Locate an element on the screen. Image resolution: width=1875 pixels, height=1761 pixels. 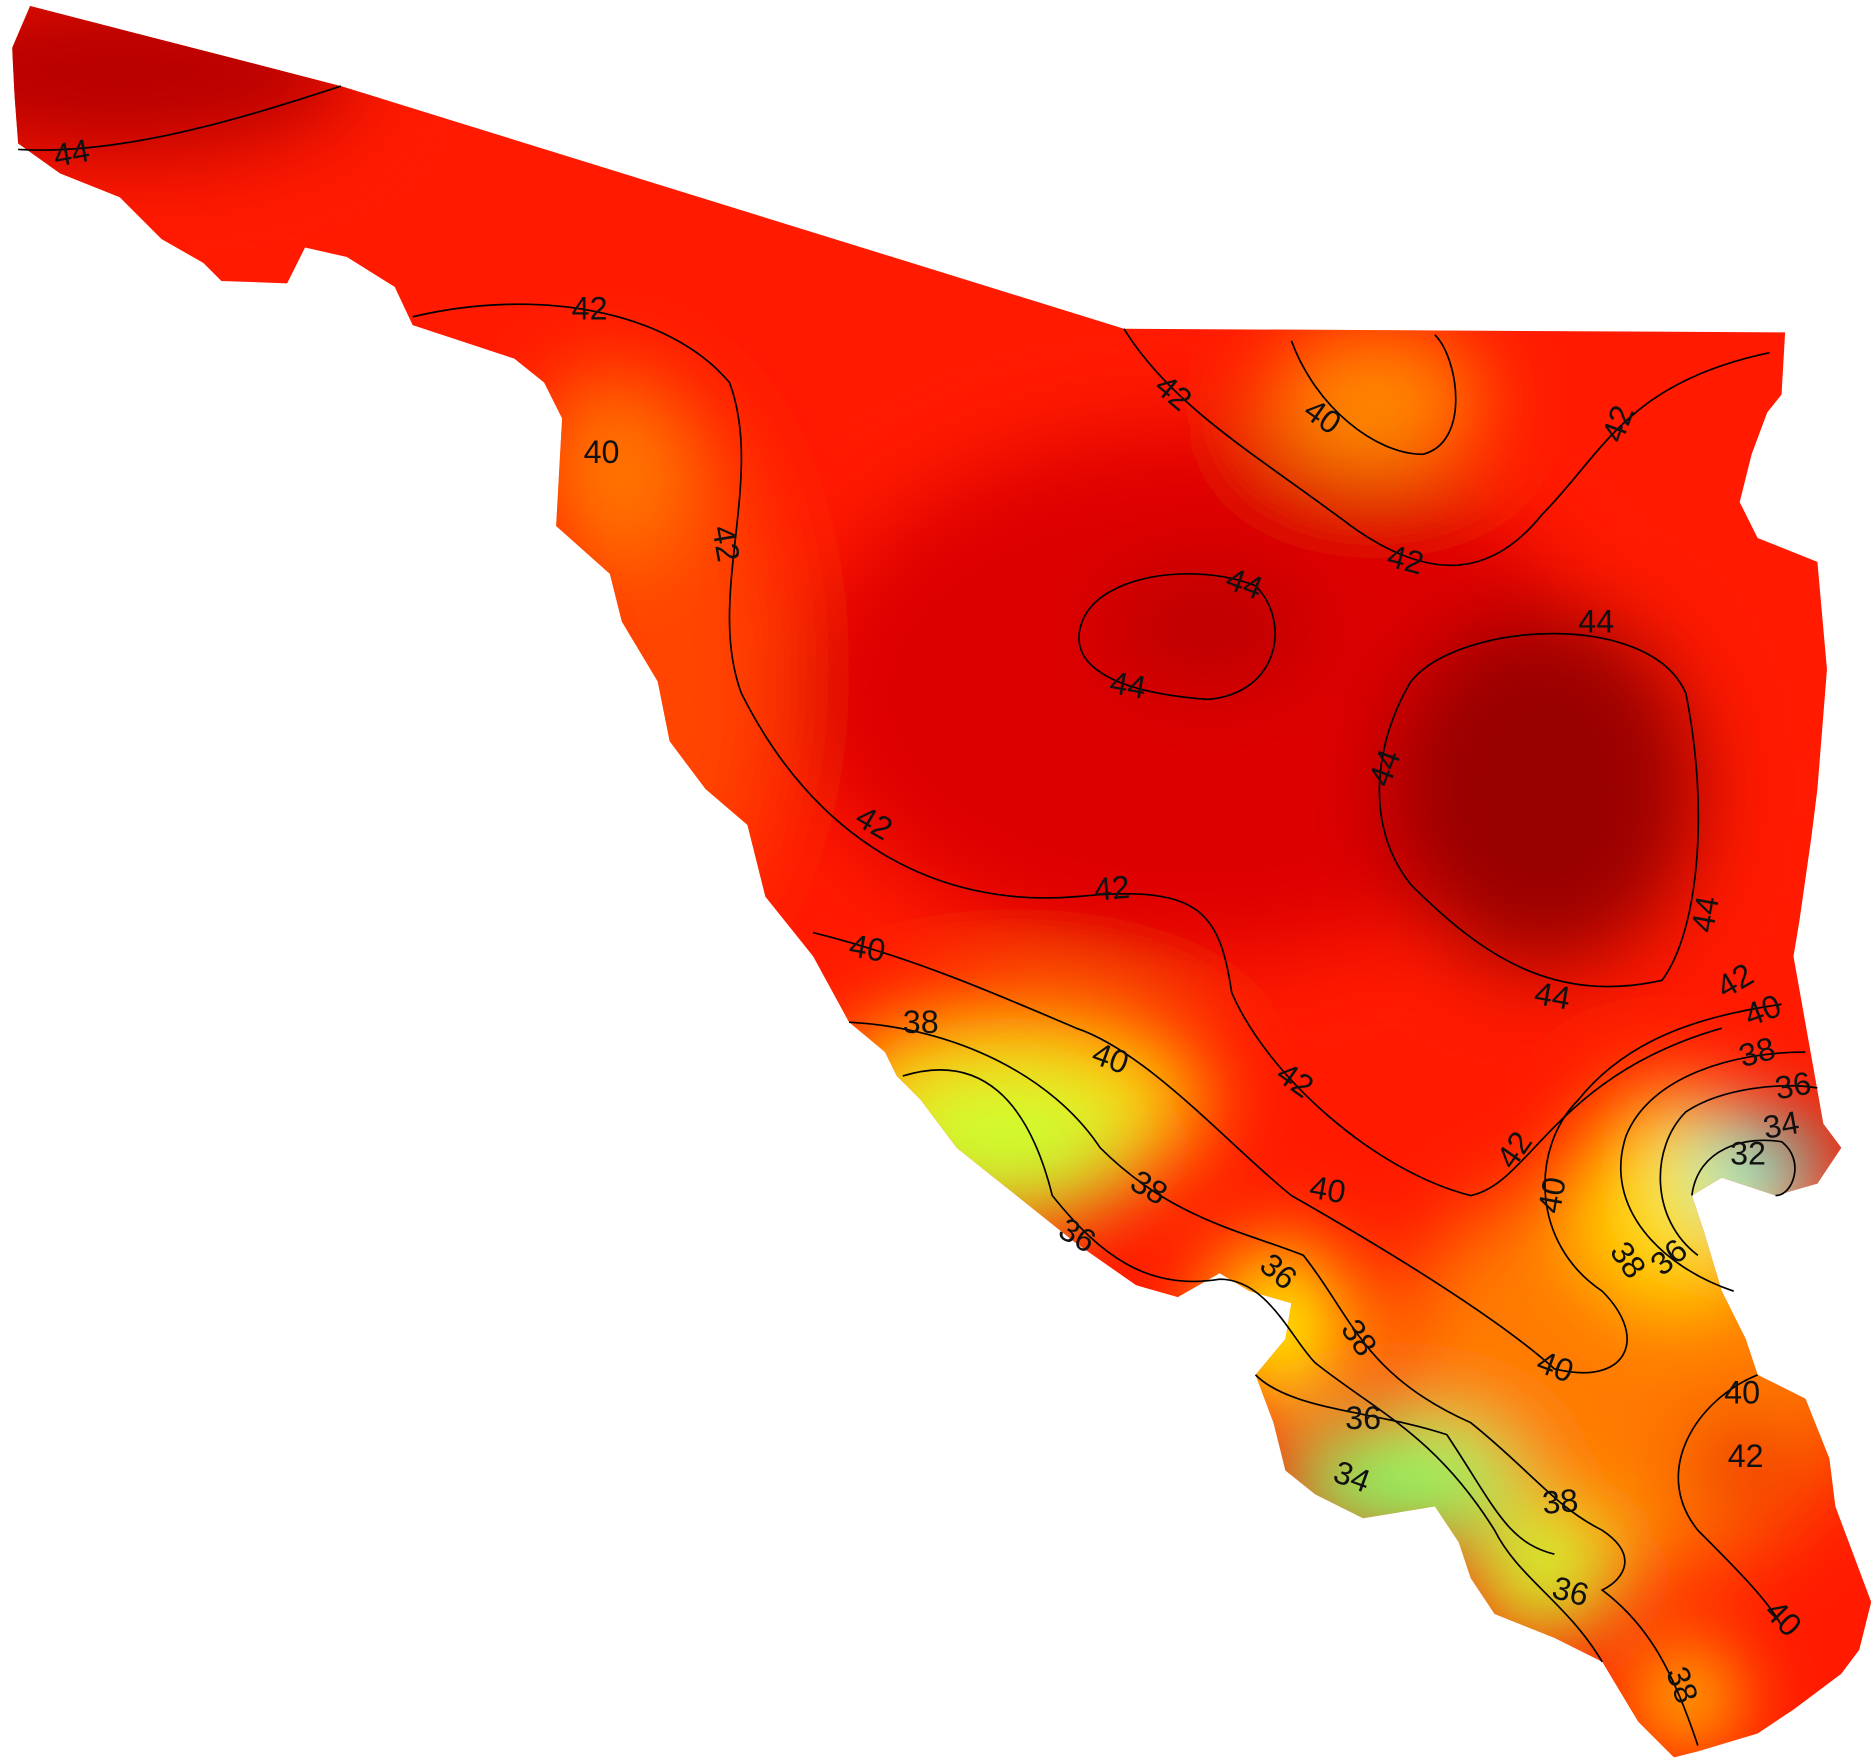
contour-label: 34 is located at coordinates (1781, 1125).